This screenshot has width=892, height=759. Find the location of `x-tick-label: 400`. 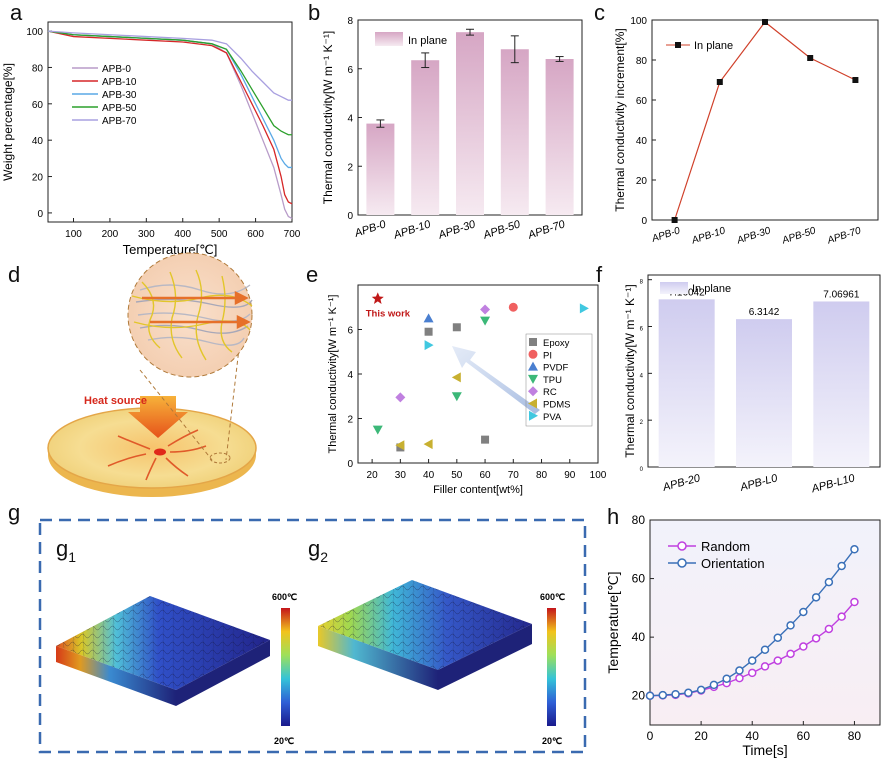

x-tick-label: 400 is located at coordinates (182, 234).